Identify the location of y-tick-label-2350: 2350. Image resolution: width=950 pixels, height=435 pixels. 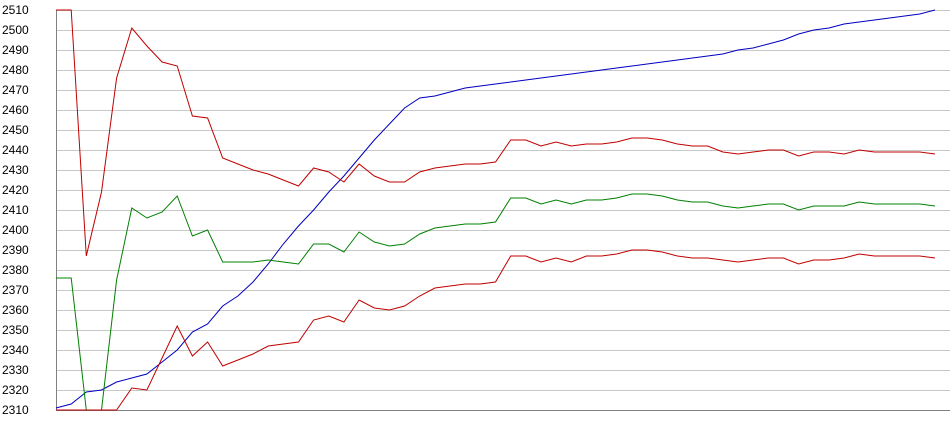
(15, 330).